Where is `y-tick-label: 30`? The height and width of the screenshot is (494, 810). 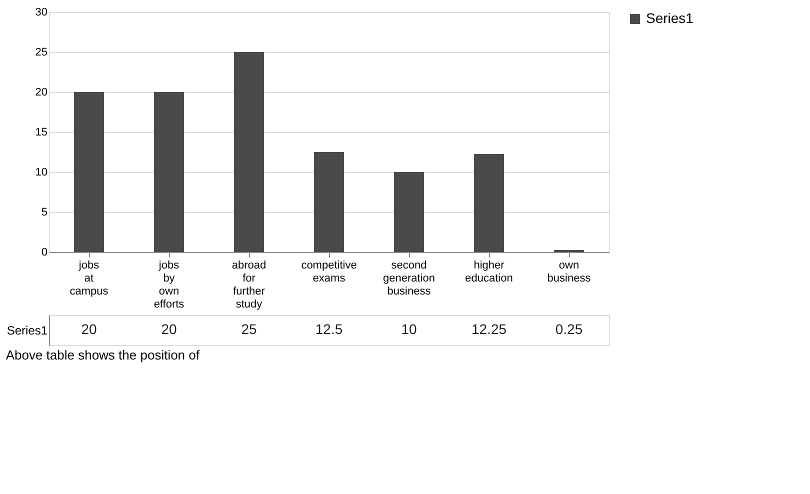
y-tick-label: 30 is located at coordinates (41, 12).